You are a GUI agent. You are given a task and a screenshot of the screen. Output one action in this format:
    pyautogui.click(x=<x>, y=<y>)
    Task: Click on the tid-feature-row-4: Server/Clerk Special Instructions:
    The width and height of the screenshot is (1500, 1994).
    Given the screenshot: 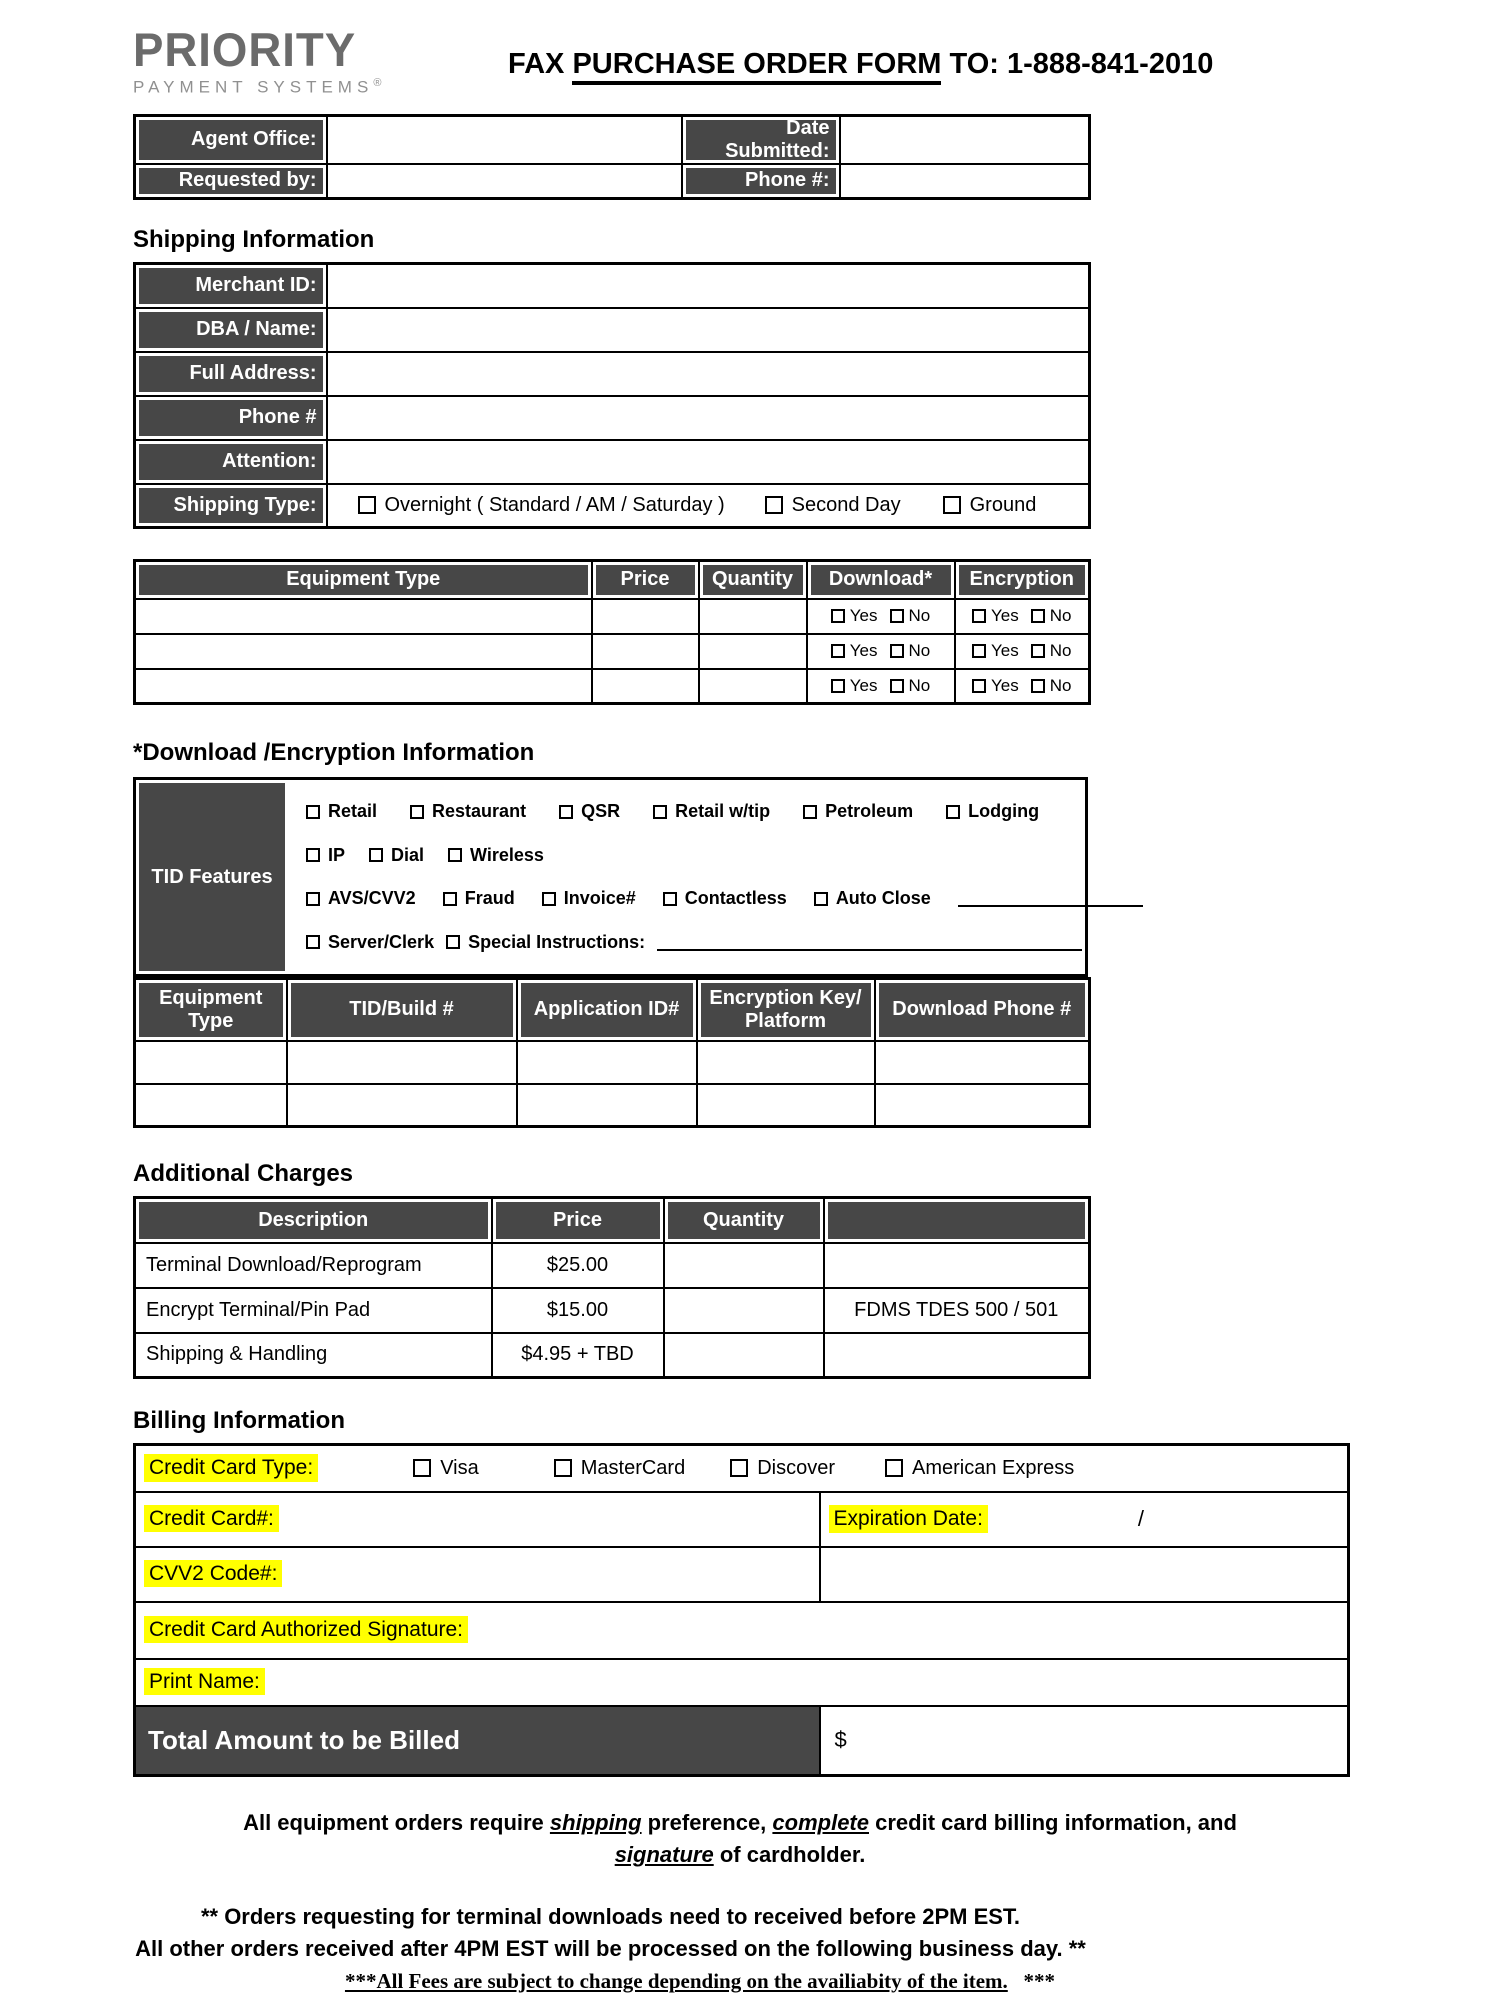 What is the action you would take?
    pyautogui.click(x=724, y=942)
    